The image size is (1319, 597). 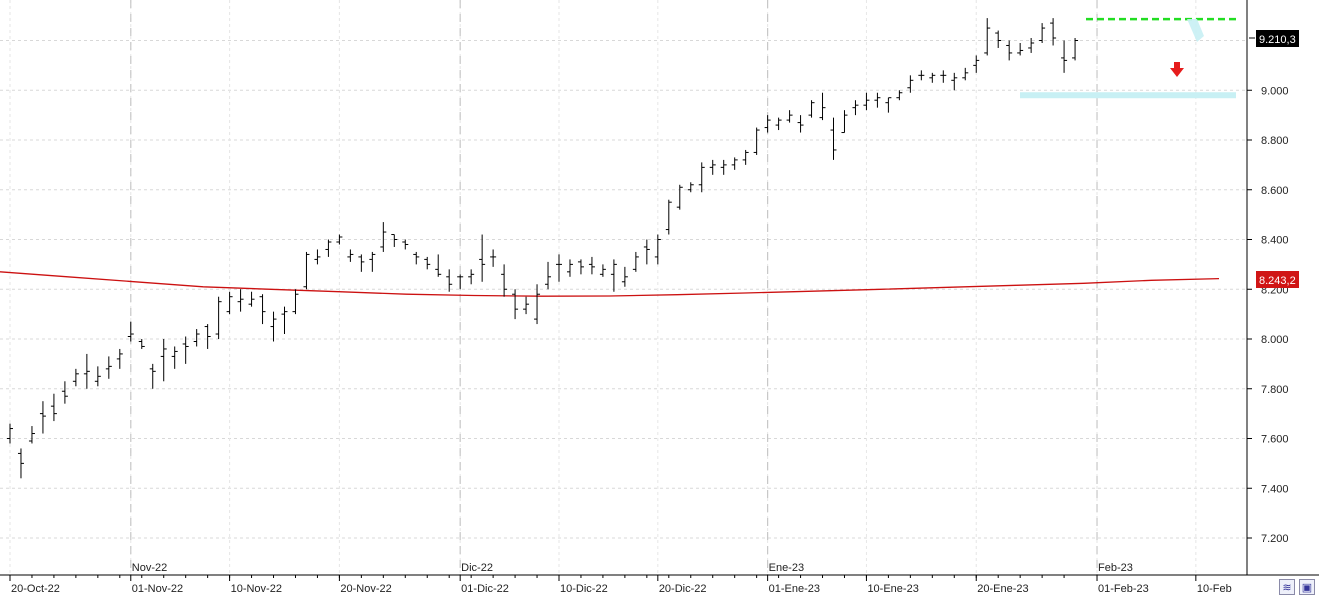 What do you see at coordinates (485, 589) in the screenshot?
I see `x-tick-label: 01-Dic-22` at bounding box center [485, 589].